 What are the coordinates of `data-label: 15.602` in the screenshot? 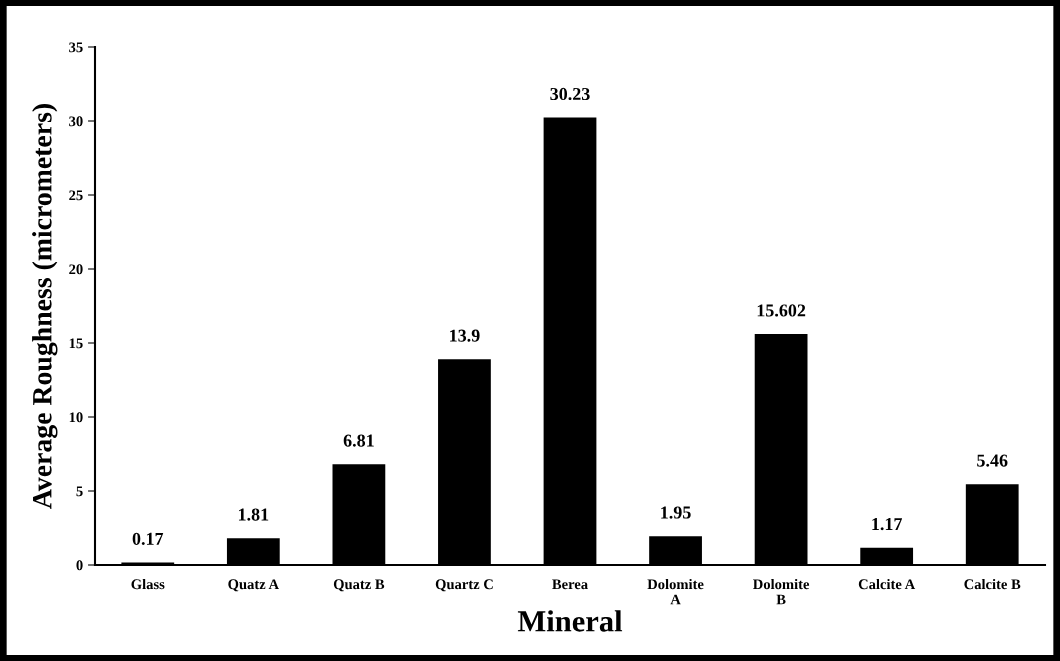 It's located at (781, 310).